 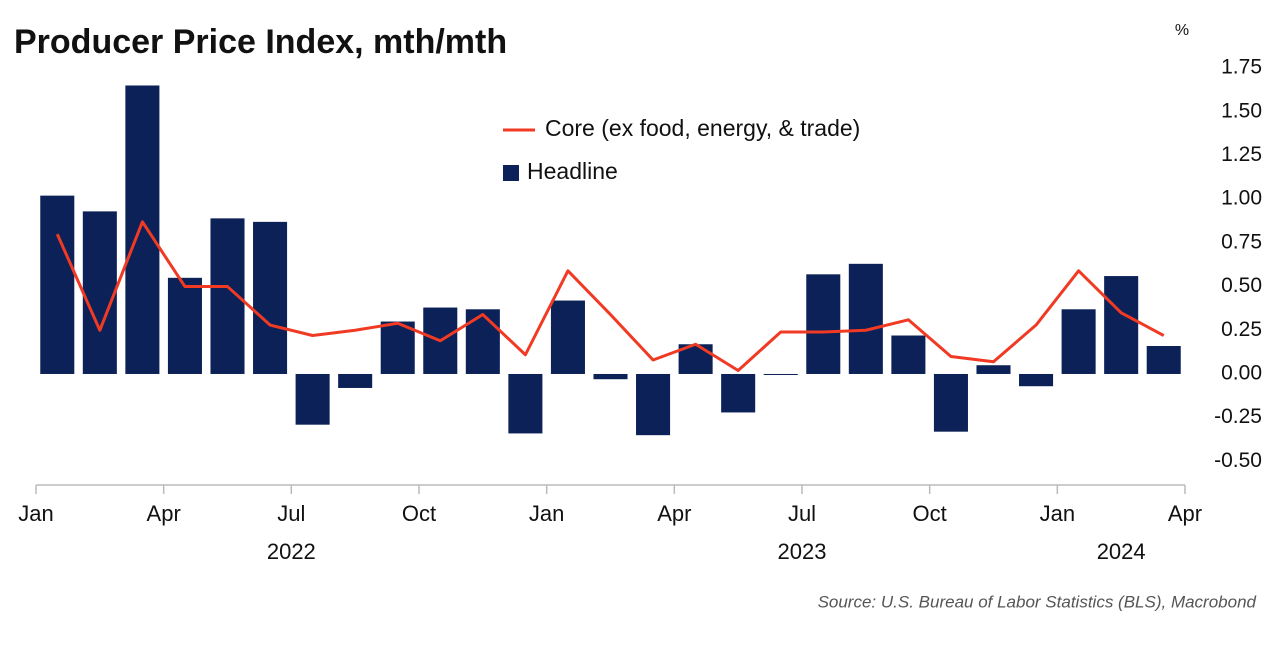 What do you see at coordinates (1238, 460) in the screenshot?
I see `y-tick-label: -0.50` at bounding box center [1238, 460].